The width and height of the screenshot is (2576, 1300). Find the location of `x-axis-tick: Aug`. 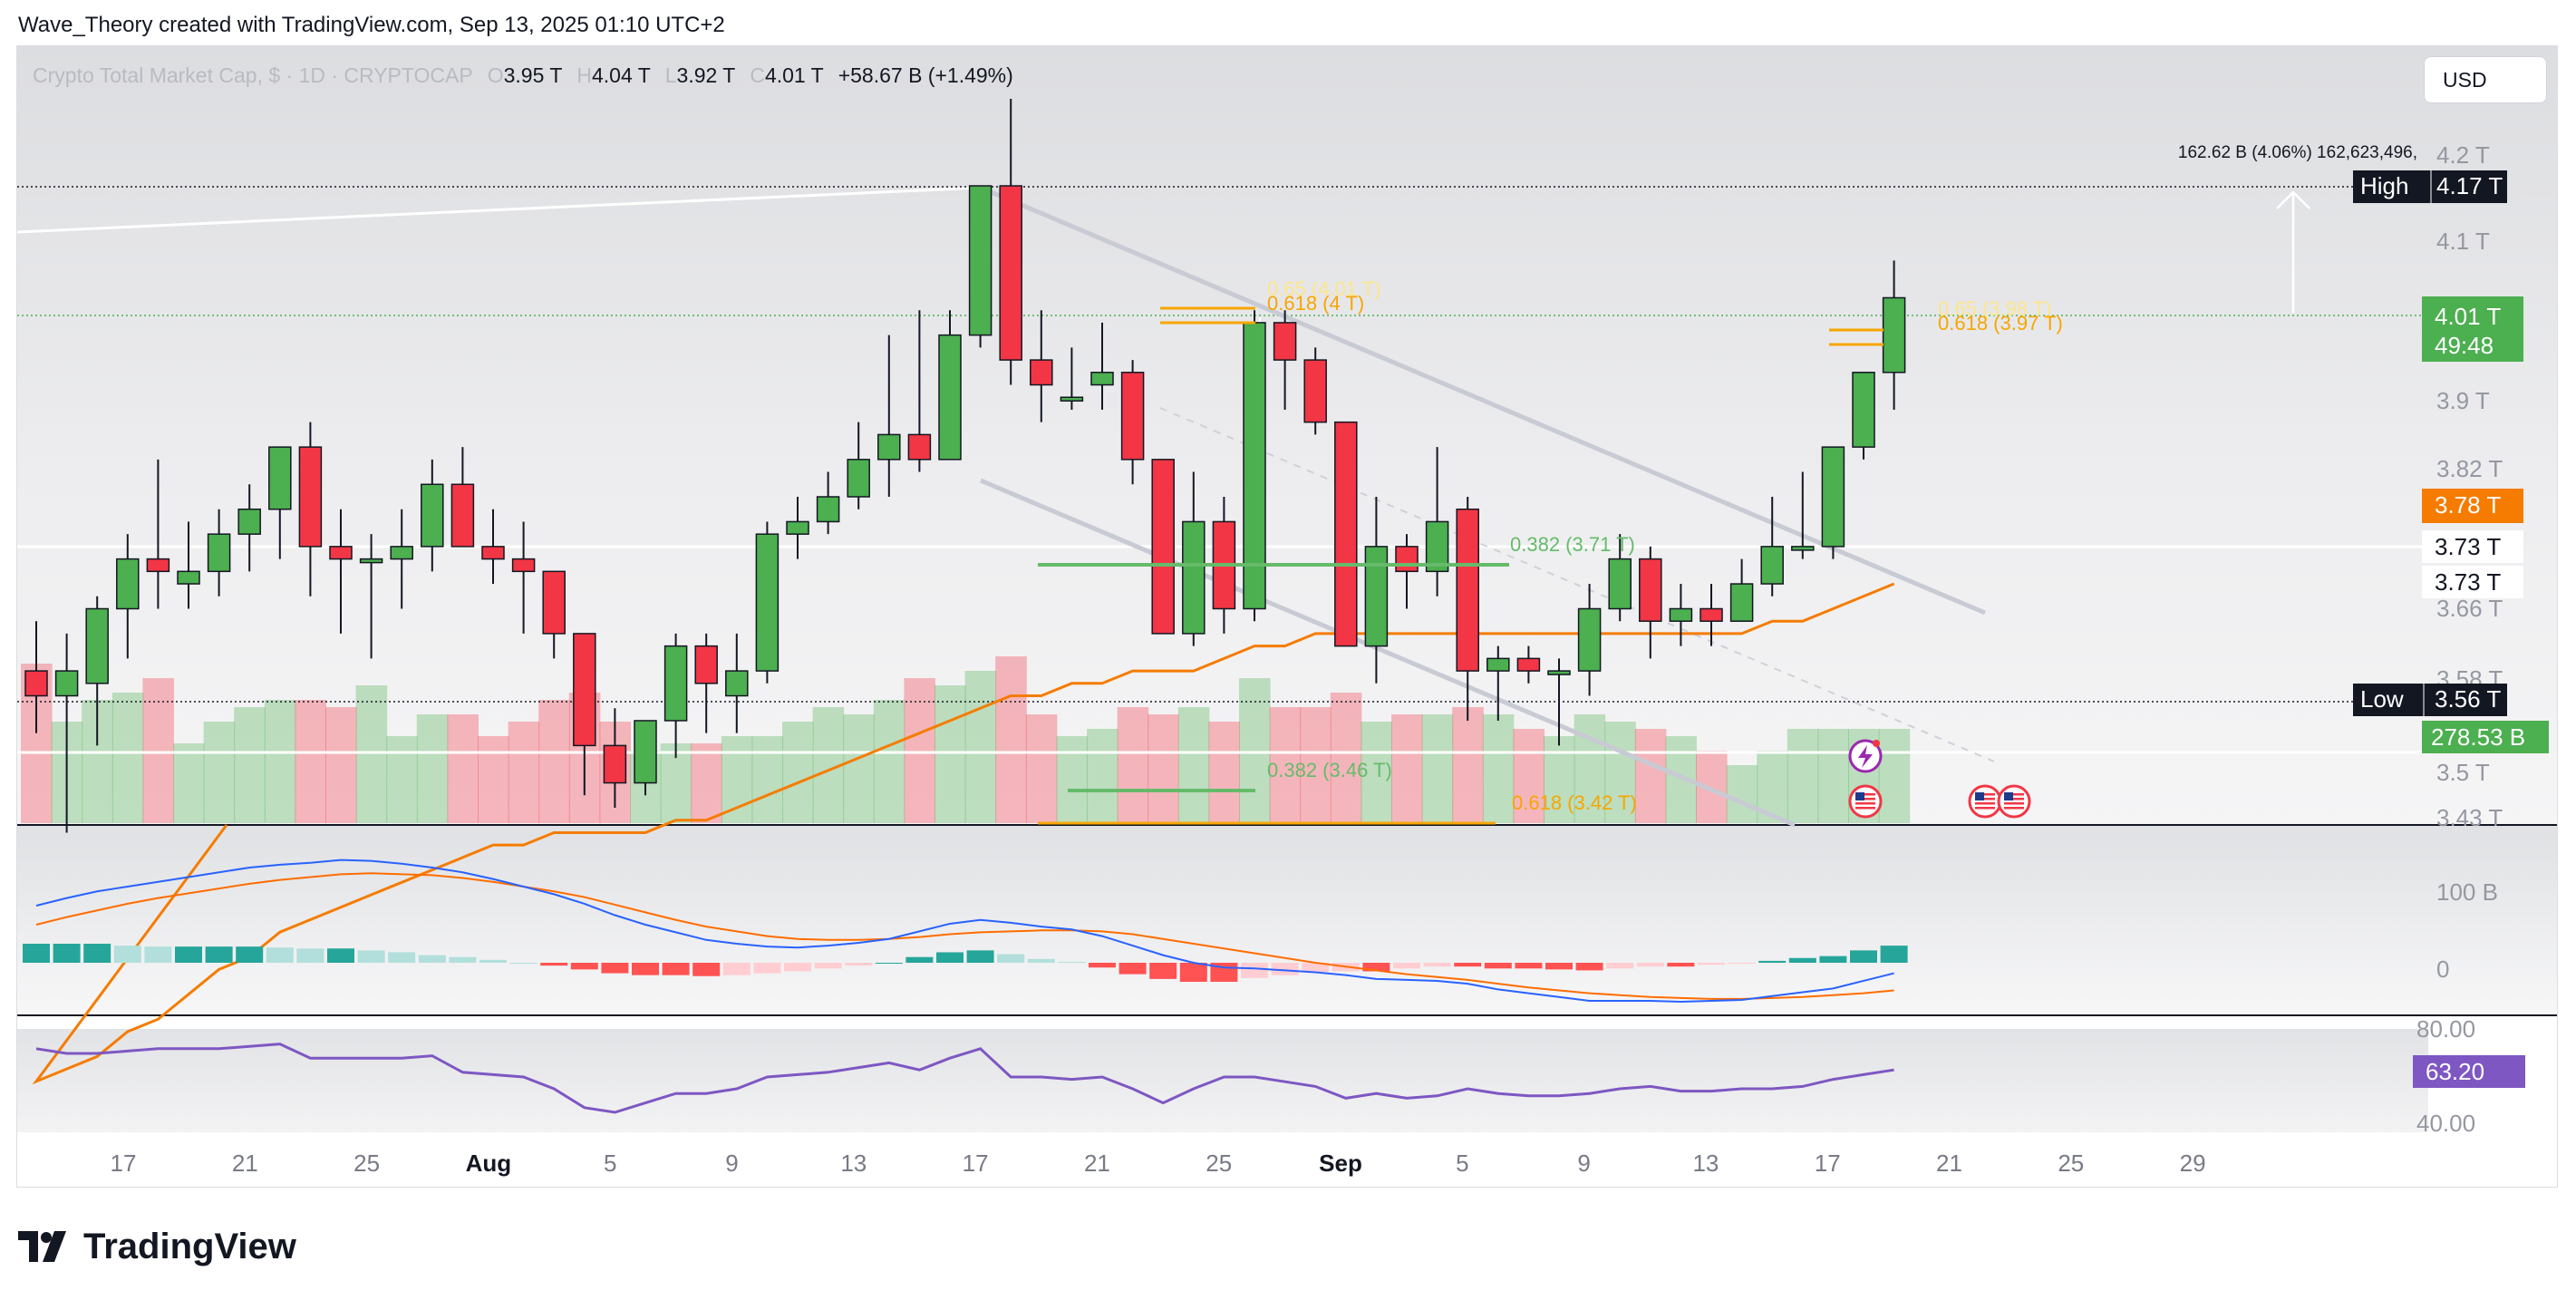

x-axis-tick: Aug is located at coordinates (489, 1163).